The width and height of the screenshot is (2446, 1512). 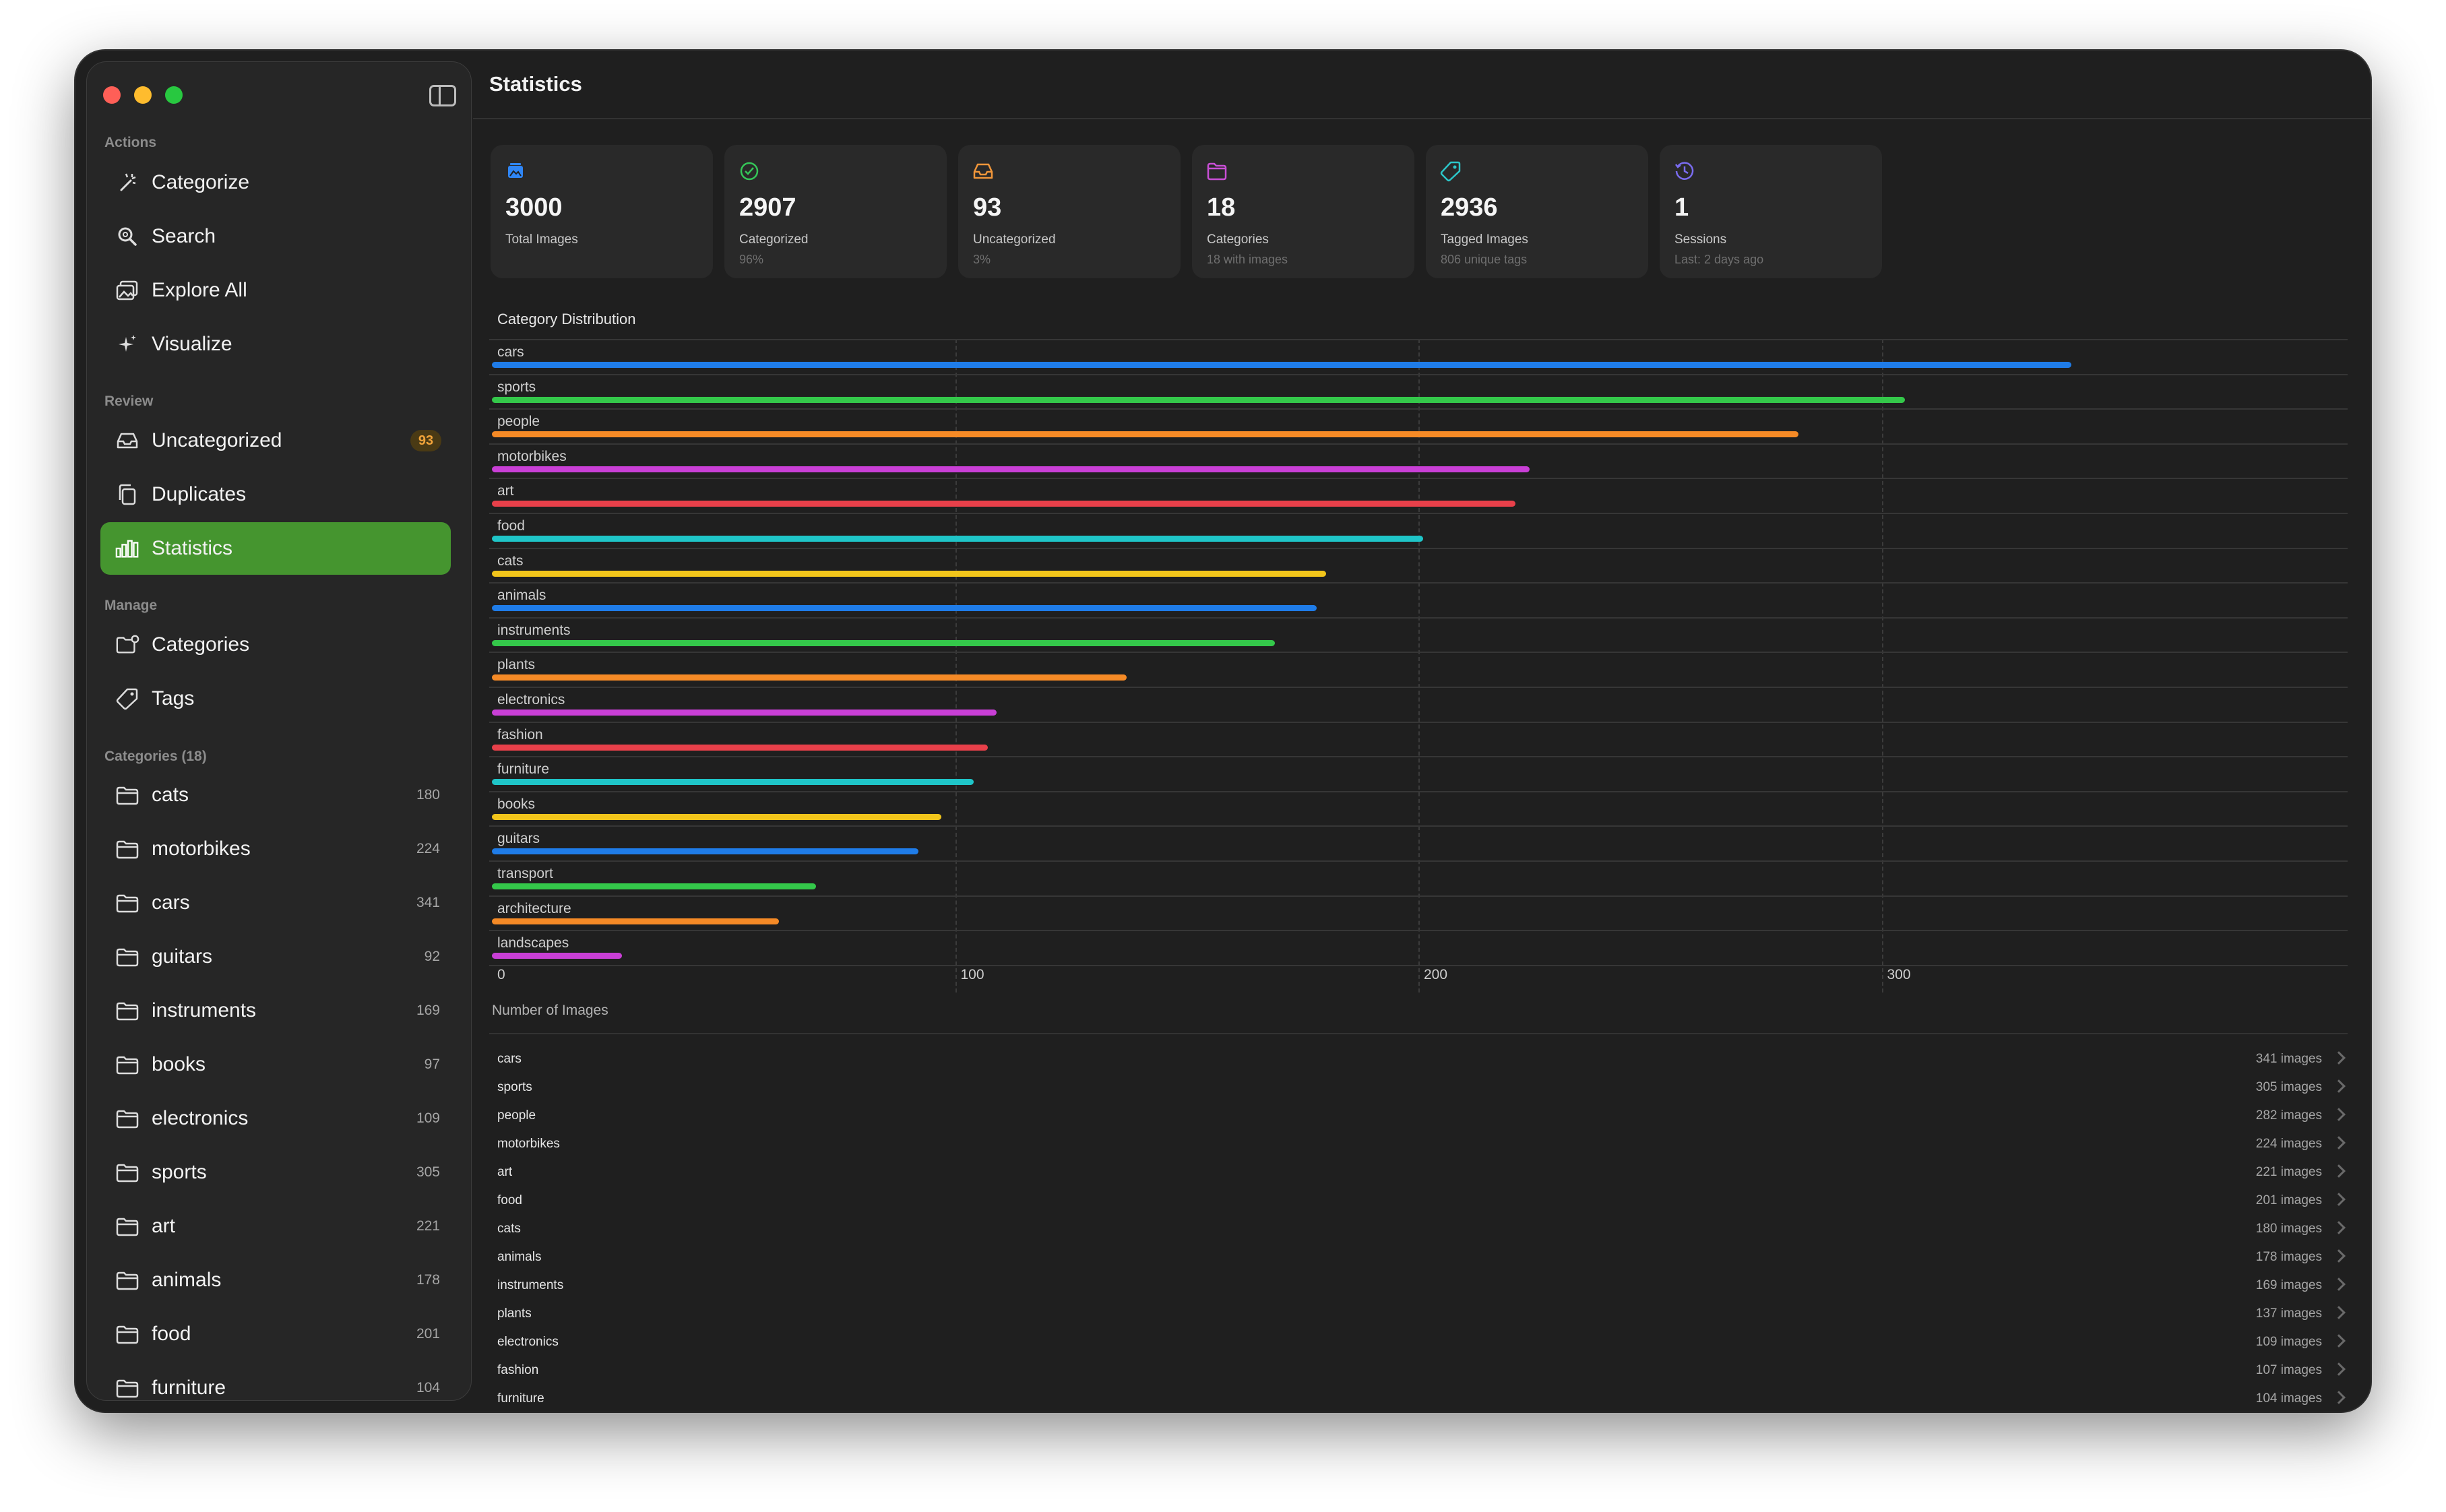 What do you see at coordinates (174, 95) in the screenshot?
I see `zoom-window-button` at bounding box center [174, 95].